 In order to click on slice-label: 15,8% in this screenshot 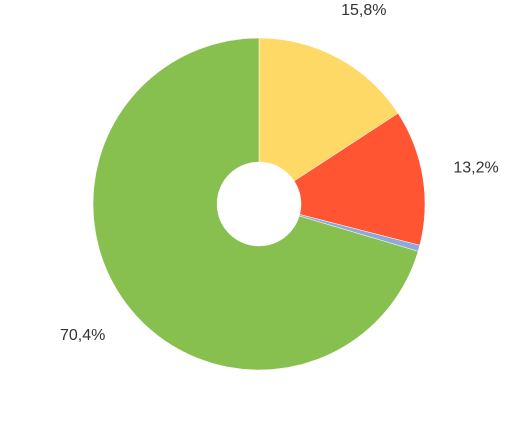, I will do `click(363, 10)`.